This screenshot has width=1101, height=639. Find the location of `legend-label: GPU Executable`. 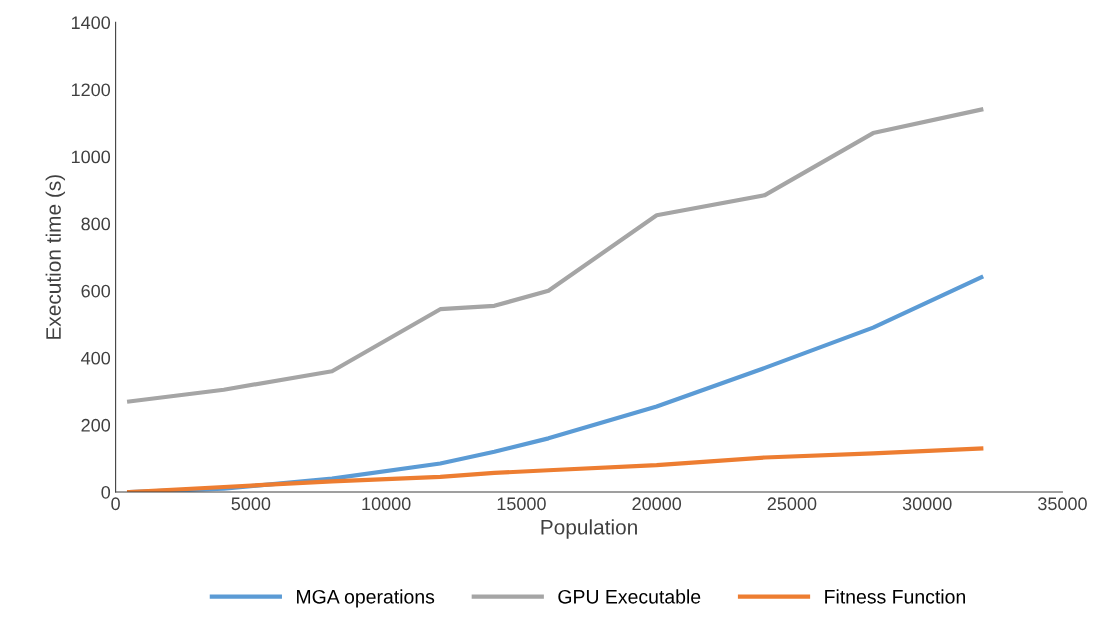

legend-label: GPU Executable is located at coordinates (629, 596).